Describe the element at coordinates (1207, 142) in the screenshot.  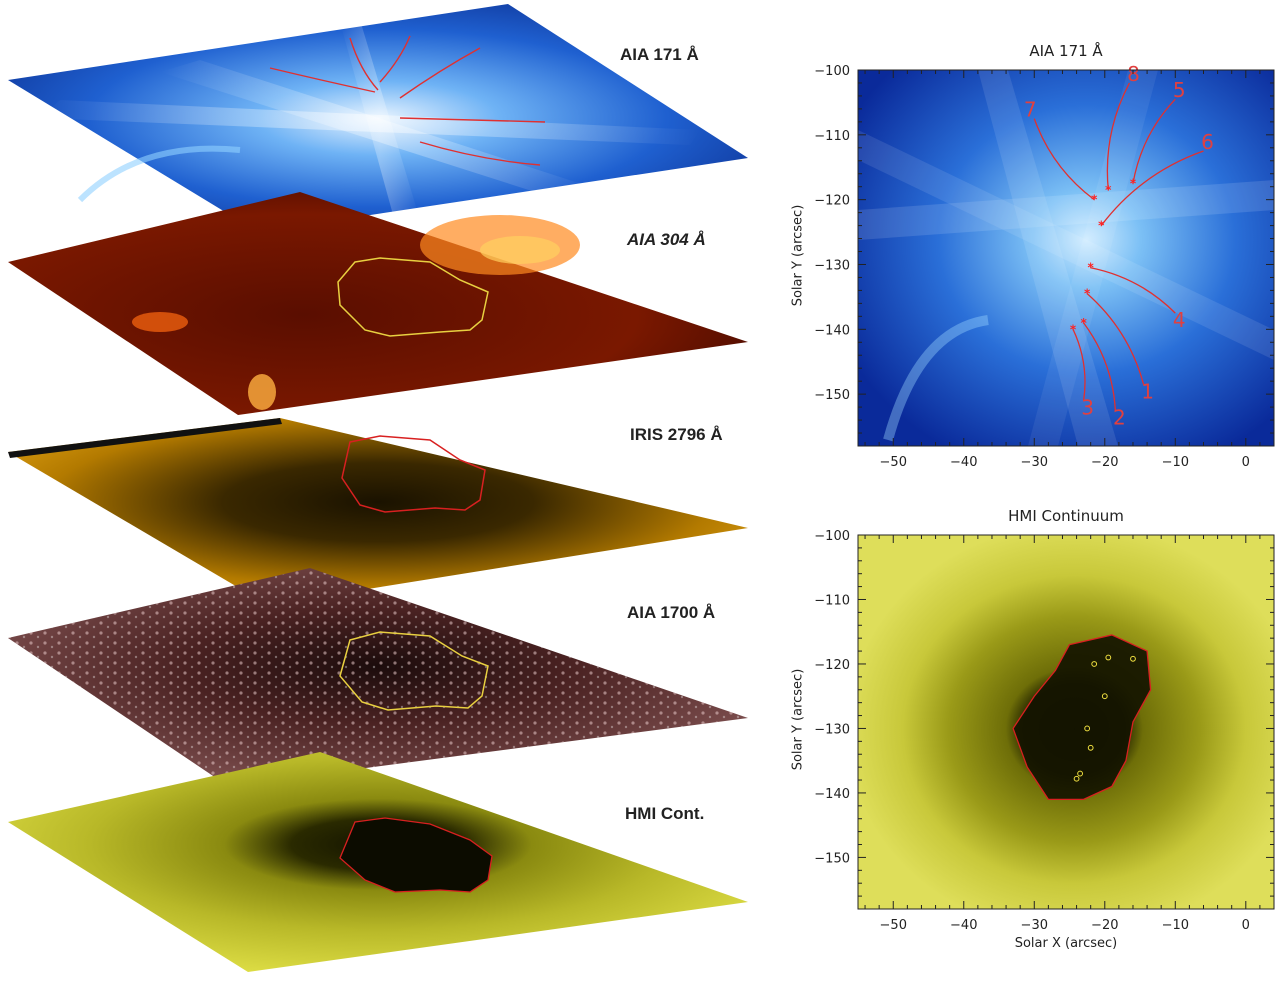
I see `loop-label: 6` at that location.